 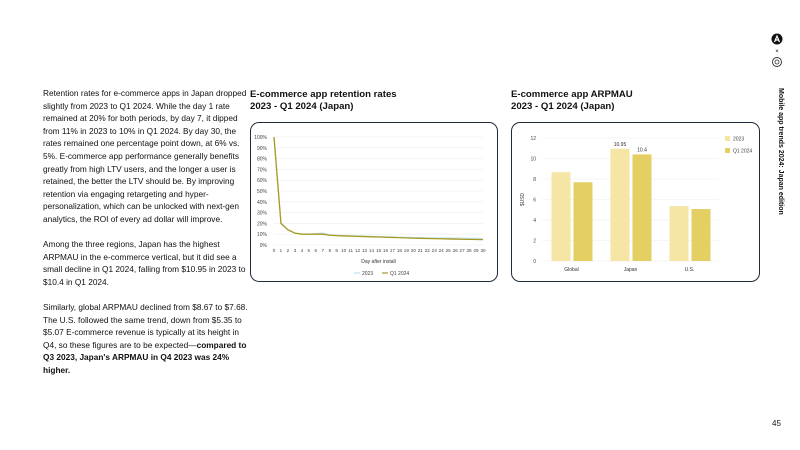 I want to click on y-tick-label: 90%, so click(x=262, y=149).